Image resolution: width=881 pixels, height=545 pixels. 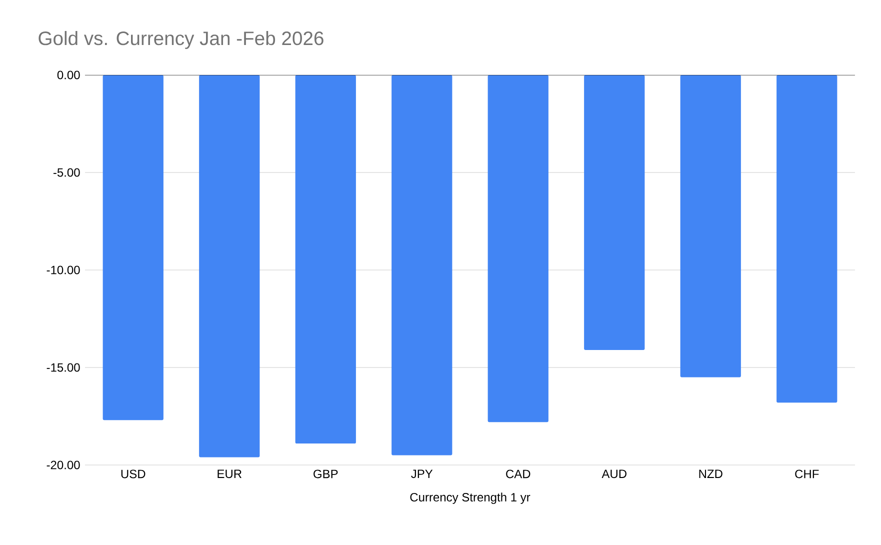 What do you see at coordinates (326, 474) in the screenshot?
I see `x-tick-label: GBP` at bounding box center [326, 474].